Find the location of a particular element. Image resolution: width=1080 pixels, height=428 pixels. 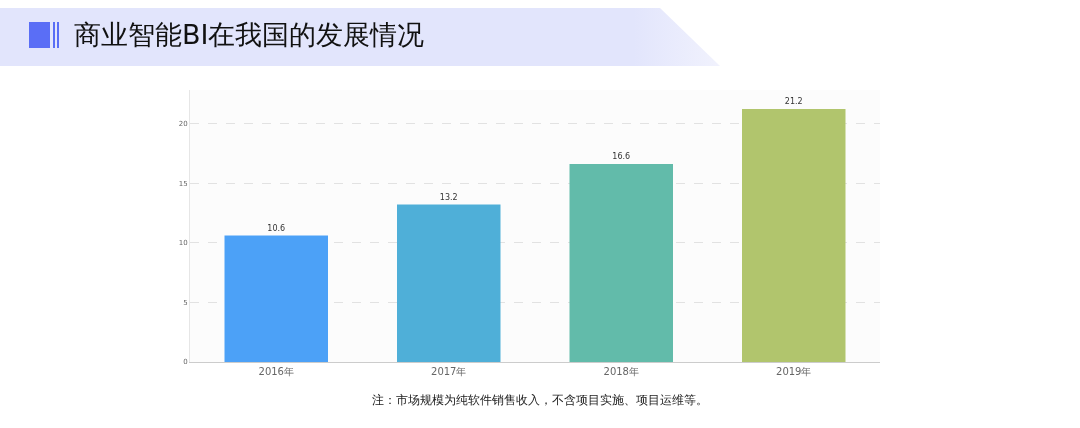

x-tick-label: 2017年 is located at coordinates (449, 371).